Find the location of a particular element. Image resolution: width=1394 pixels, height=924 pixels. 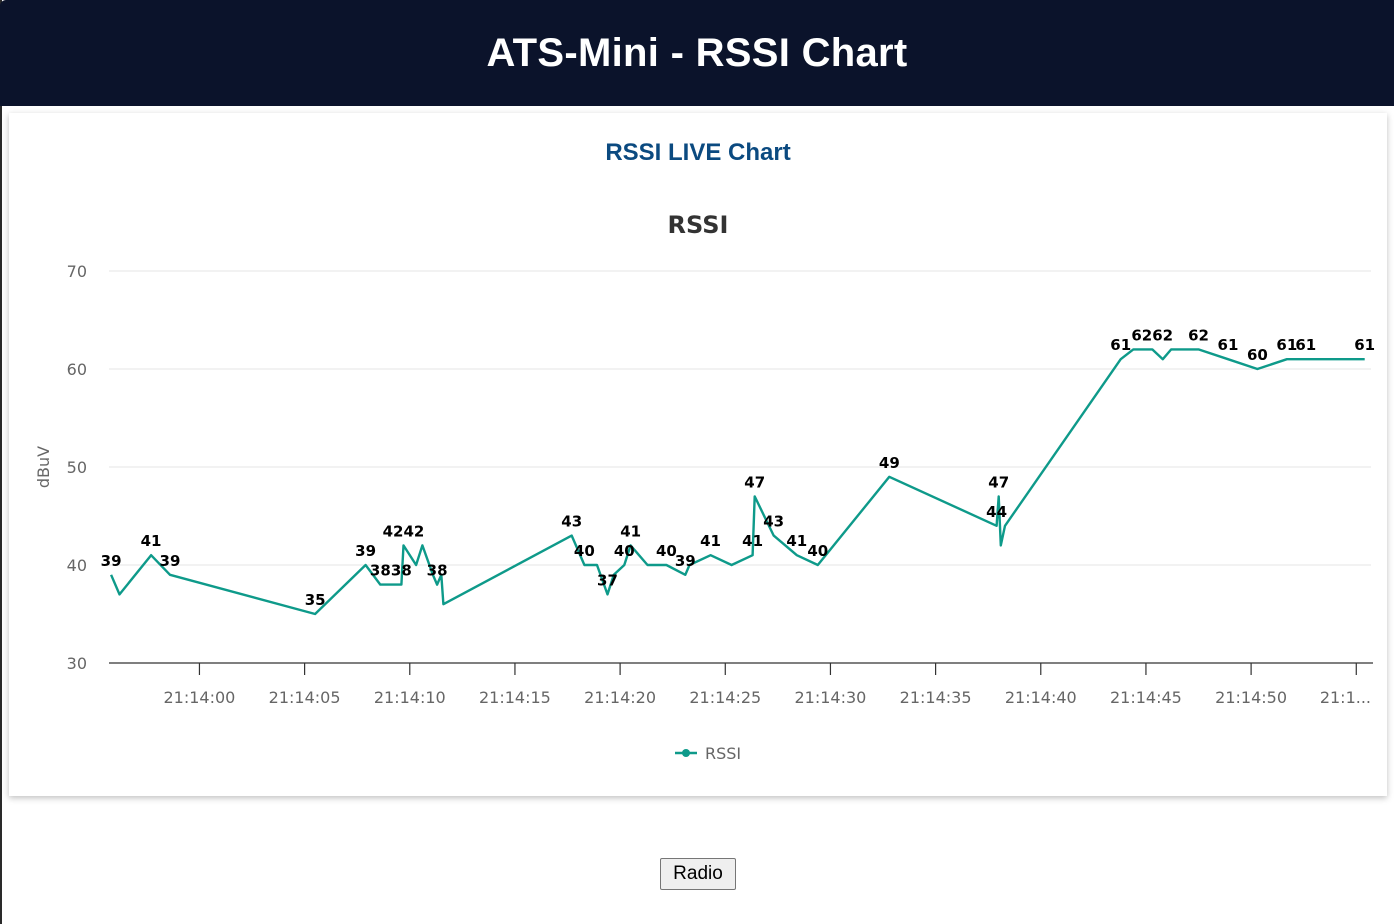

x-tick-label: 21:14:10 is located at coordinates (410, 697).